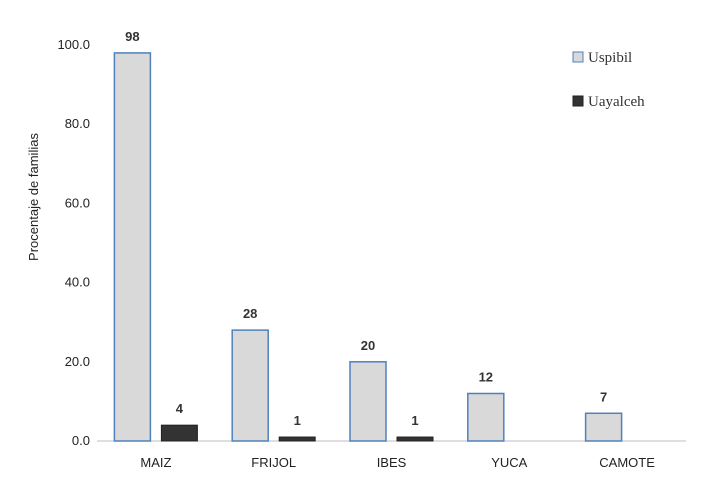 Image resolution: width=712 pixels, height=487 pixels. What do you see at coordinates (414, 420) in the screenshot?
I see `data-label-uayalceh-ibes: 1` at bounding box center [414, 420].